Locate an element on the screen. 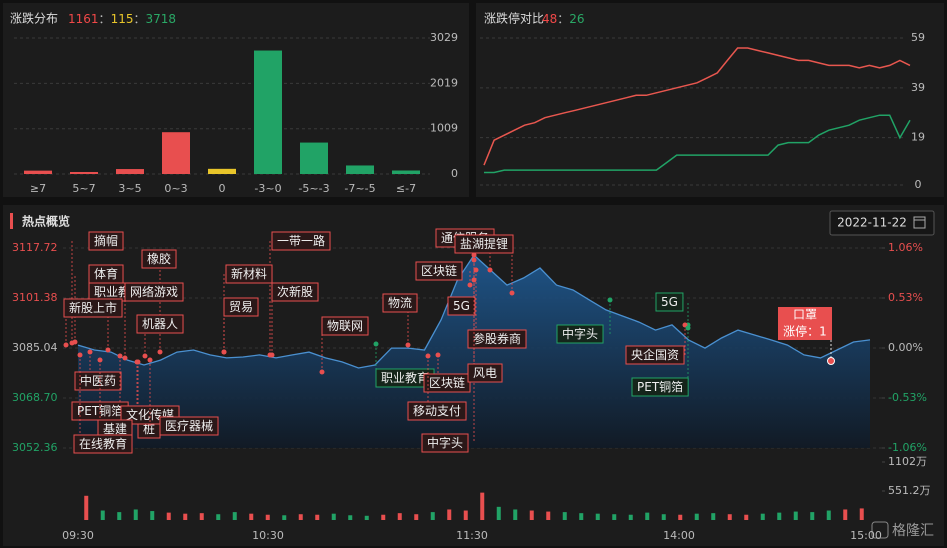 Image resolution: width=947 pixels, height=548 pixels. volume-tick-label: 1102万 is located at coordinates (907, 461).